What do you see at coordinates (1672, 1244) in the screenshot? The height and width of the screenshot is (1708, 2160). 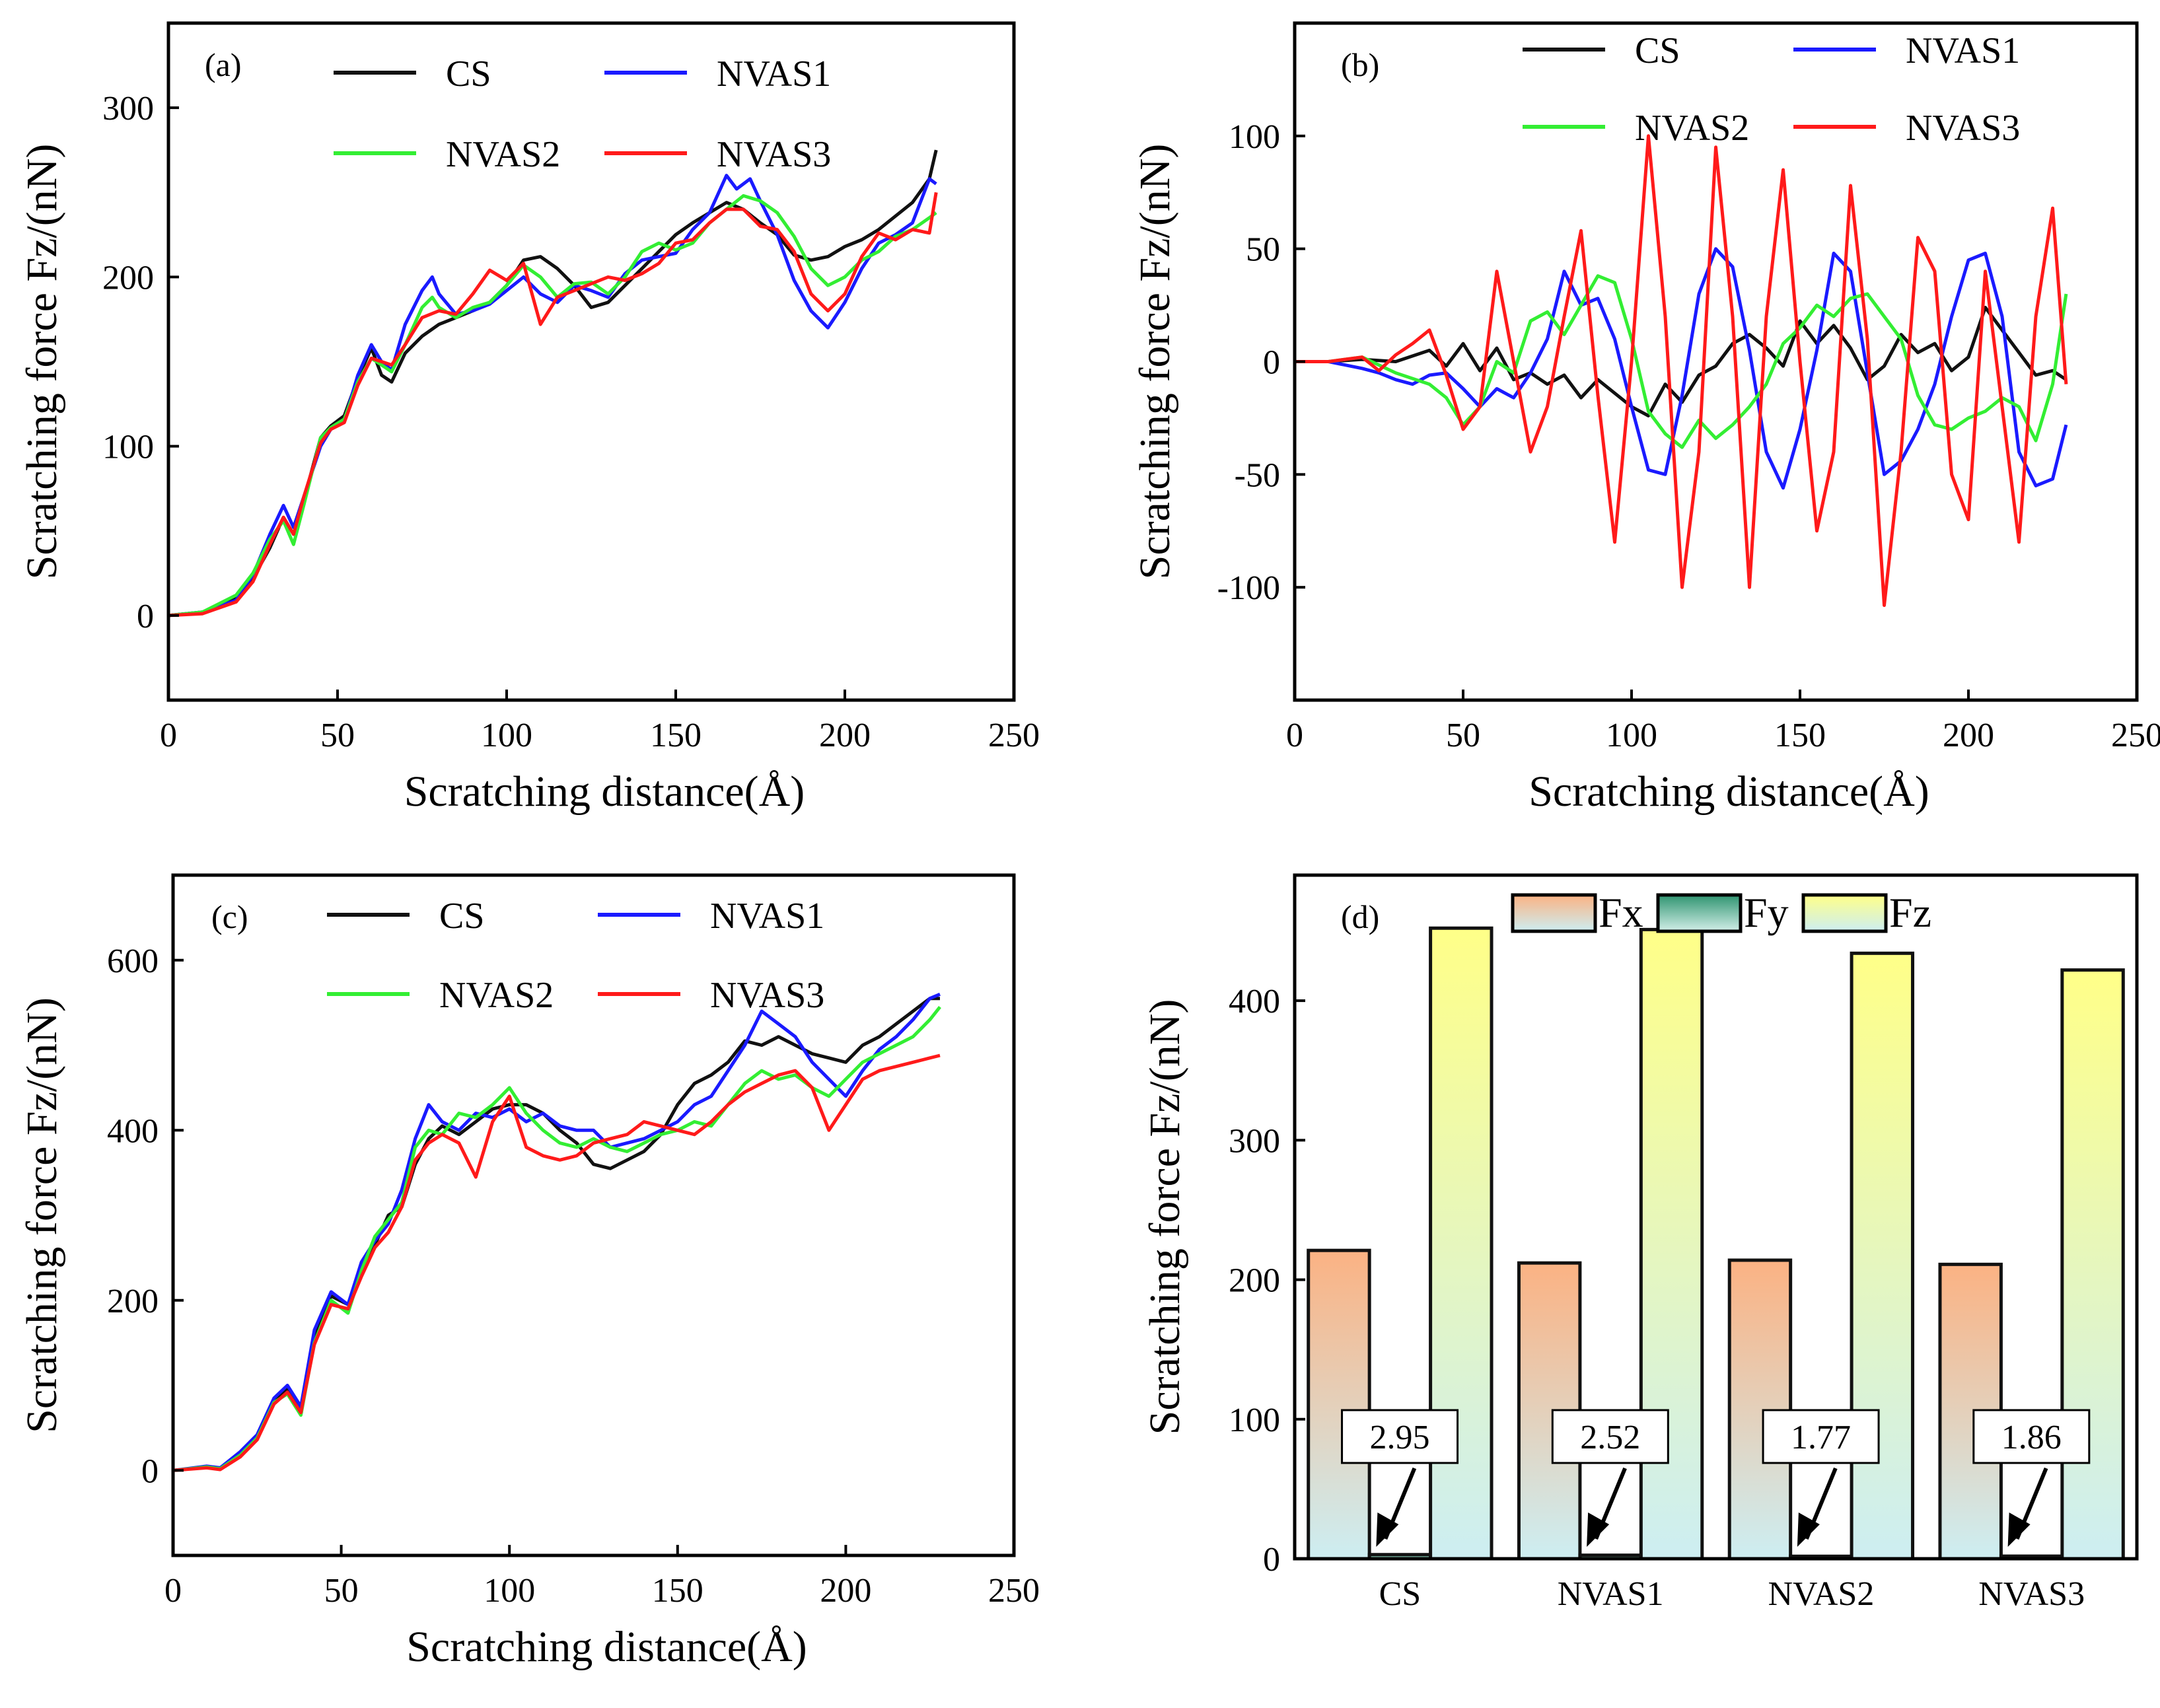 I see `bar-fz-nvas1` at bounding box center [1672, 1244].